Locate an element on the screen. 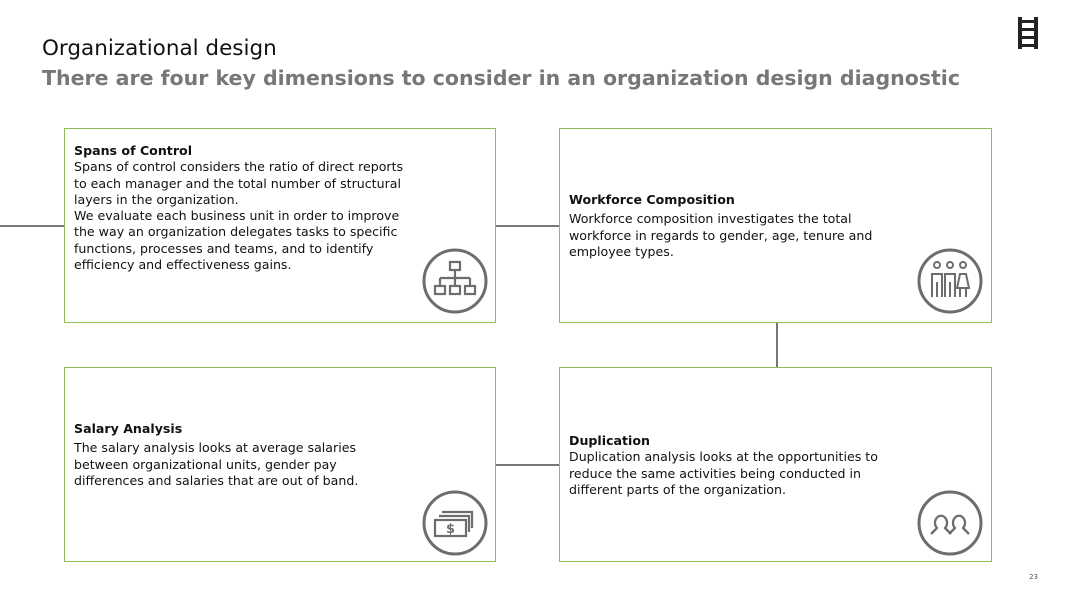  card-heading: Spans of Control is located at coordinates (133, 150).